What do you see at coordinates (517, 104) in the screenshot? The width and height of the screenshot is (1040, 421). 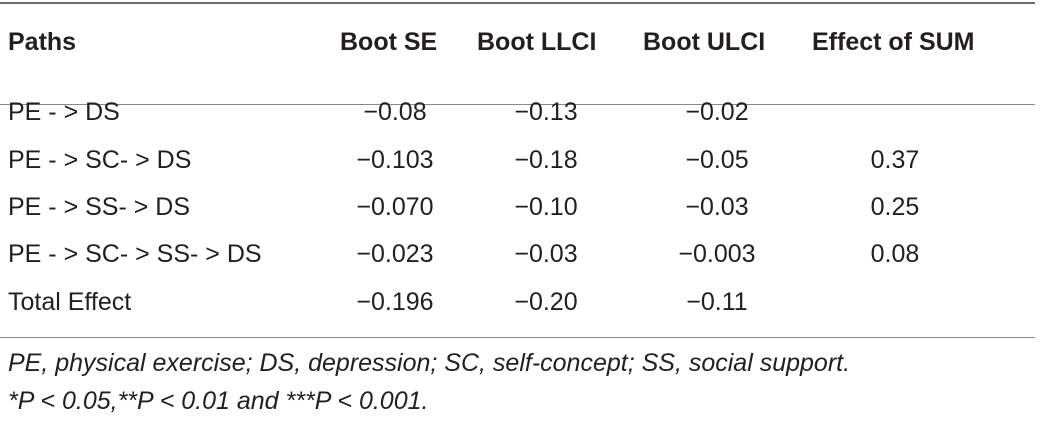 I see `header-rule` at bounding box center [517, 104].